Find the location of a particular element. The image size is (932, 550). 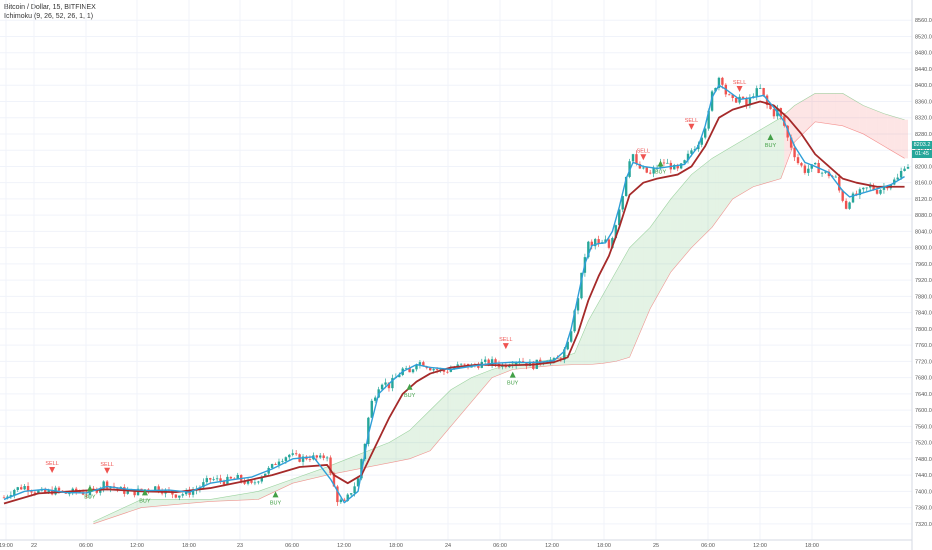

y-tick-label: 7720.0 is located at coordinates (923, 362).